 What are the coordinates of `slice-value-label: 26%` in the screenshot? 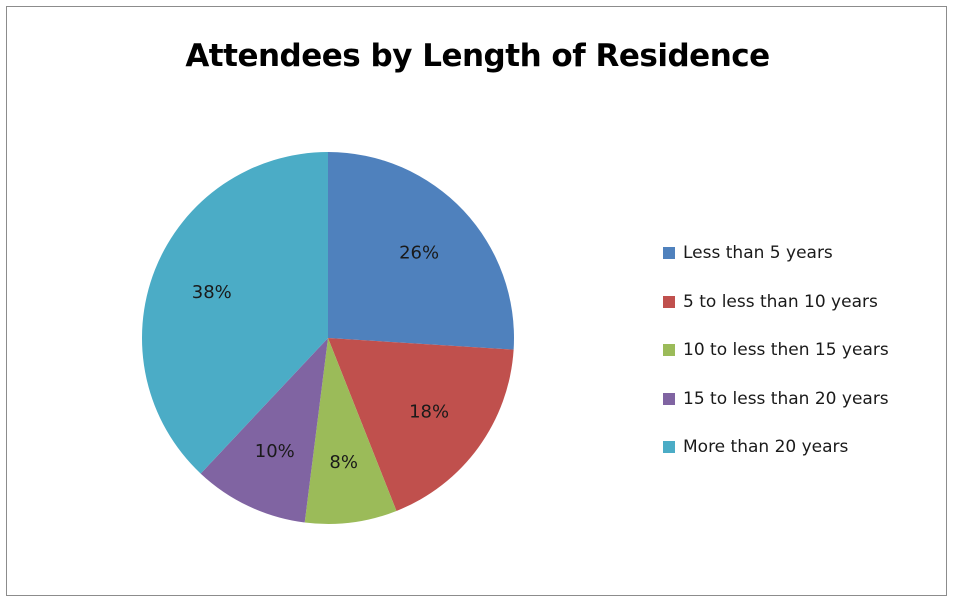 It's located at (419, 252).